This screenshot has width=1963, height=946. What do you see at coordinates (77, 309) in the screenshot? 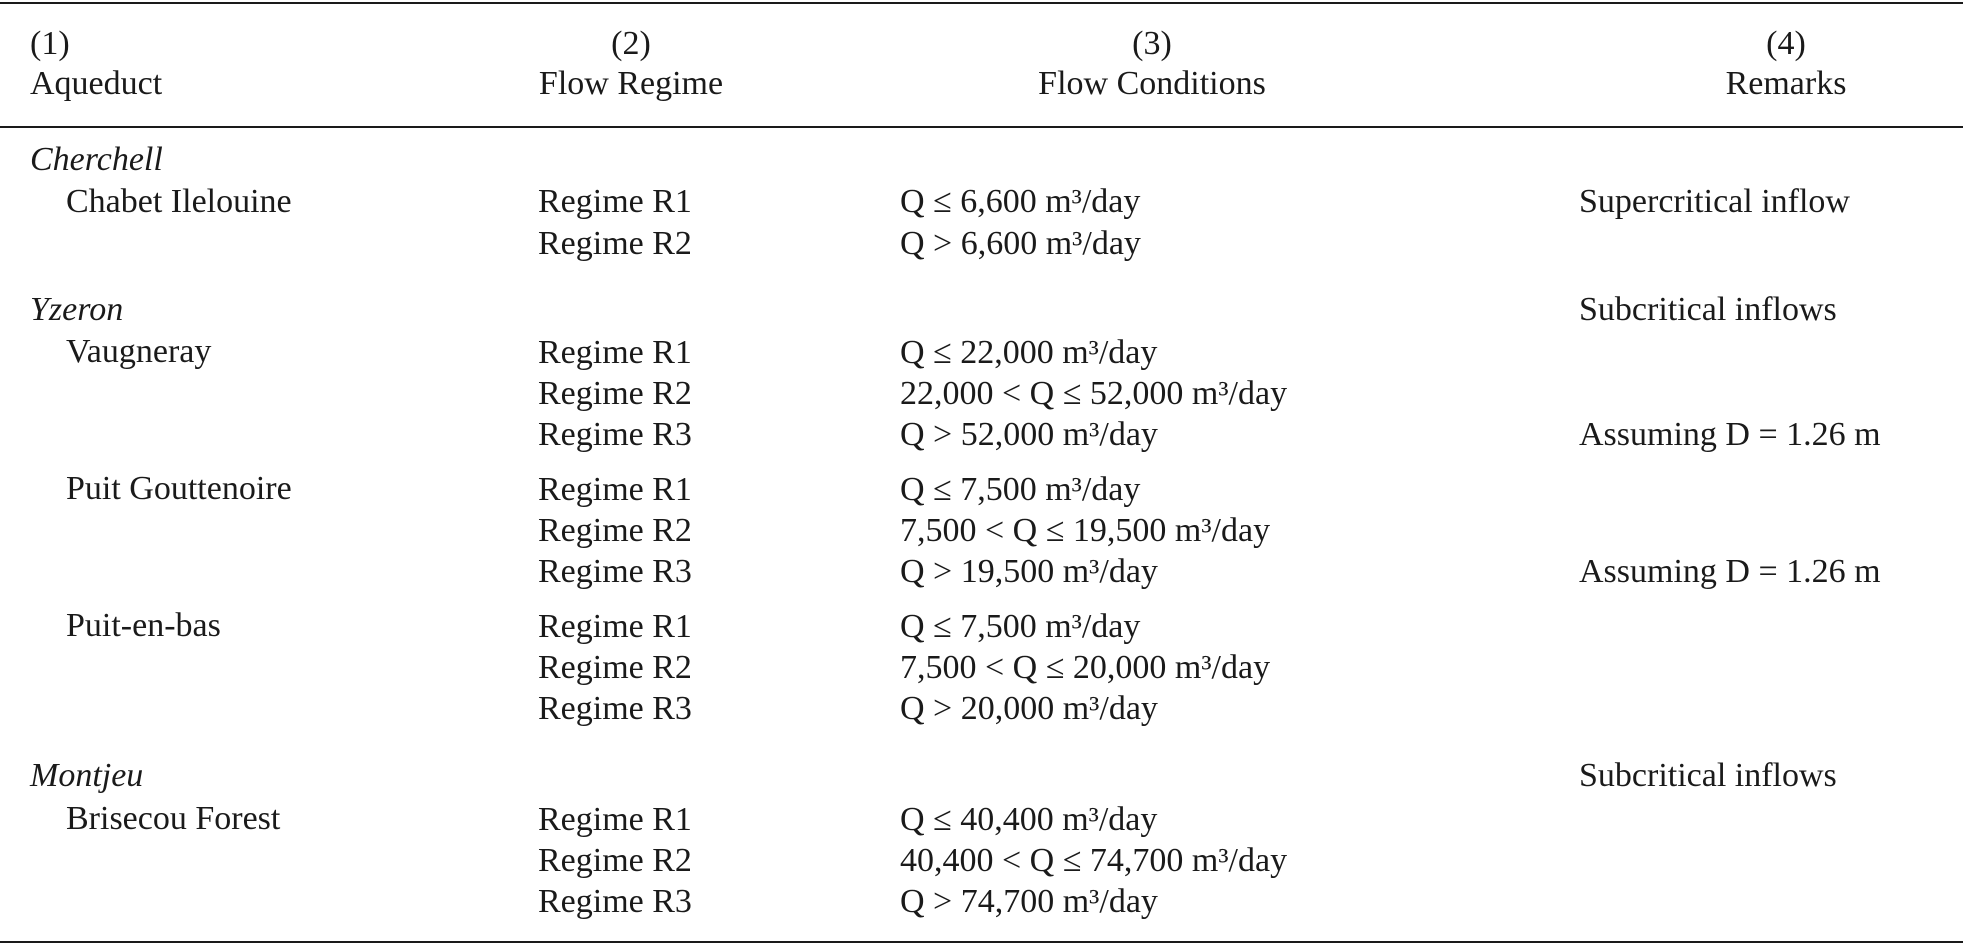
I see `group-name: Yzeron` at bounding box center [77, 309].